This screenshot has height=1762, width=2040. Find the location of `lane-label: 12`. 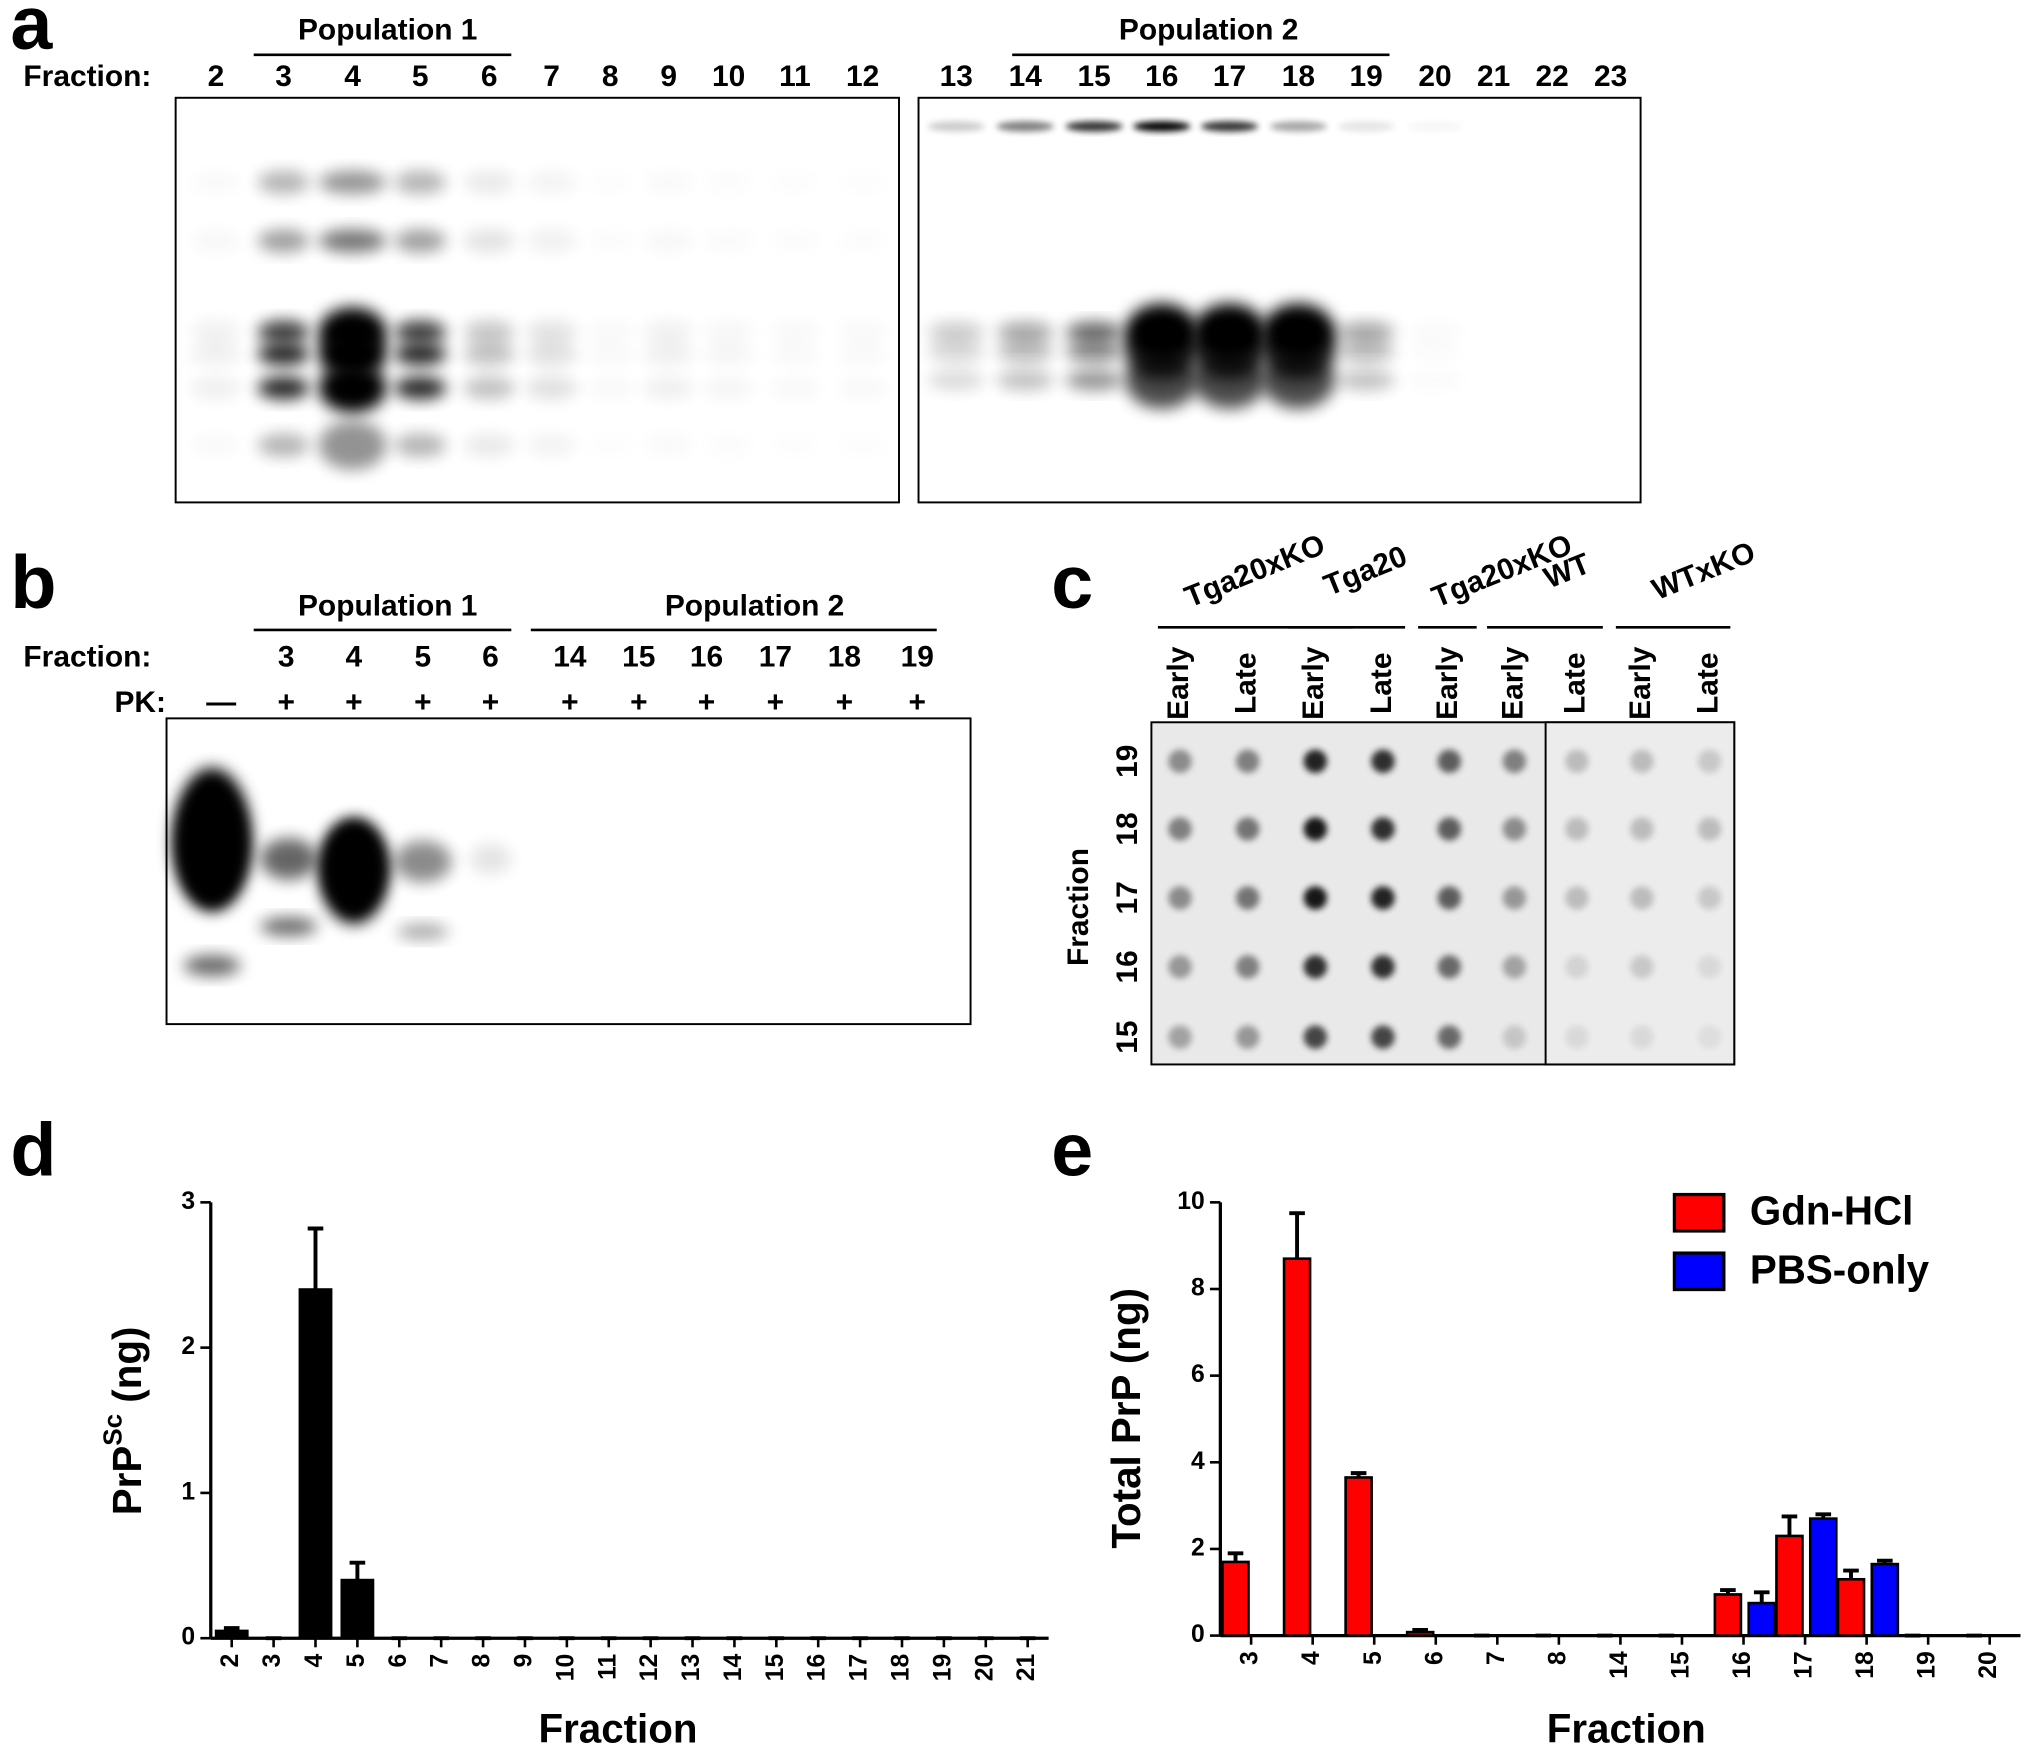

lane-label: 12 is located at coordinates (862, 76).